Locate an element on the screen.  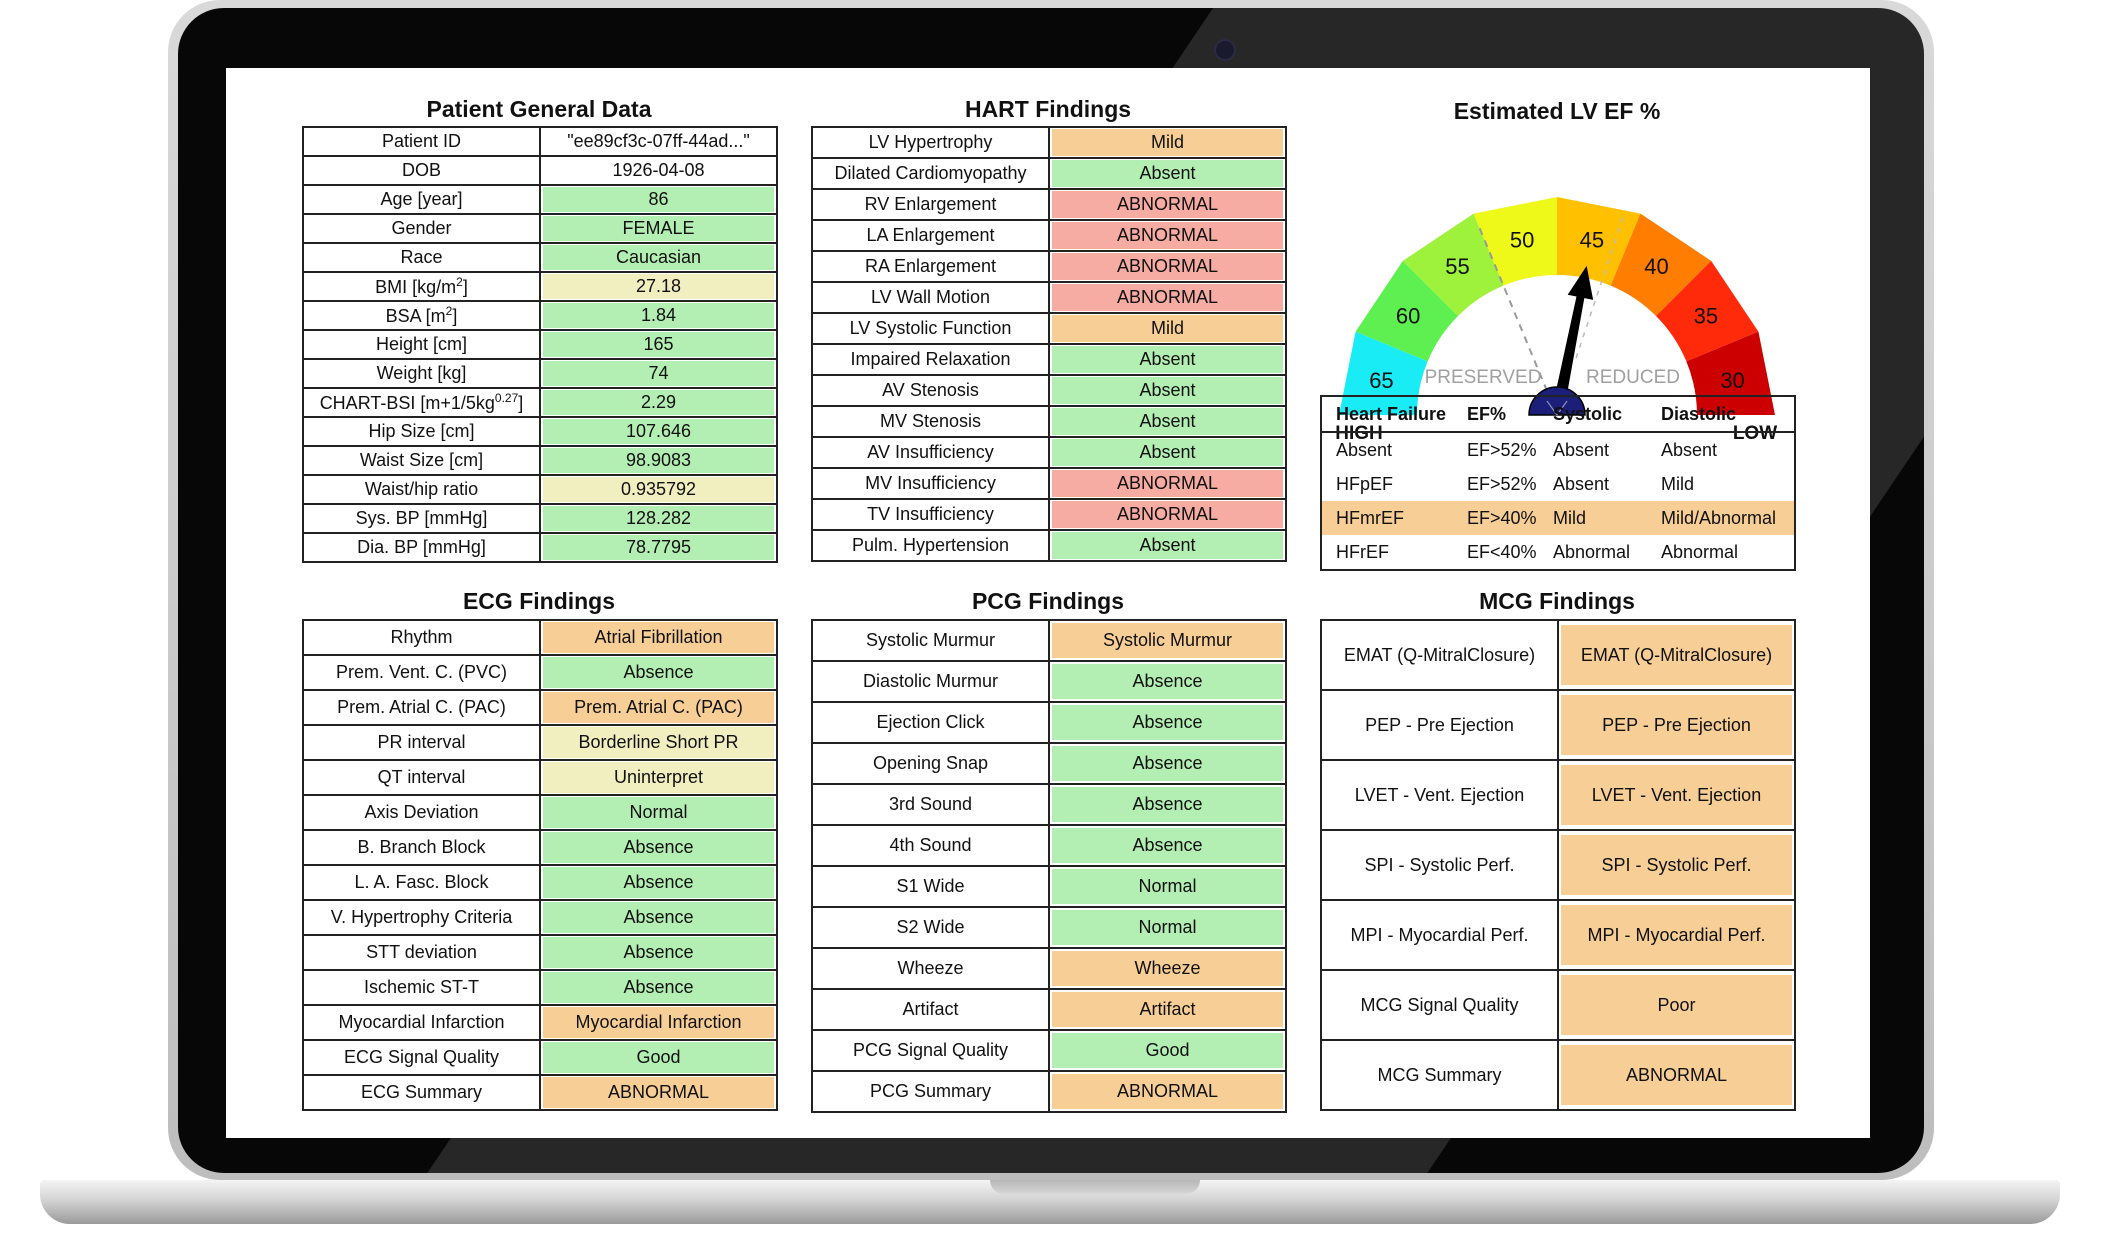
hart-row-value: ABNORMAL is located at coordinates (1167, 204).